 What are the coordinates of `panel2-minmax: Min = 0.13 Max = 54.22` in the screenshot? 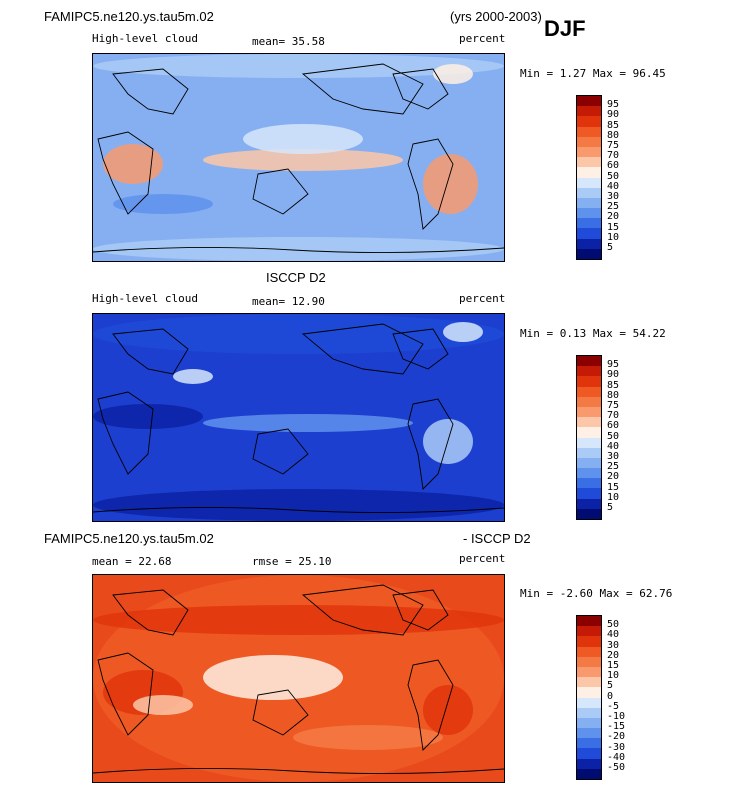 It's located at (593, 333).